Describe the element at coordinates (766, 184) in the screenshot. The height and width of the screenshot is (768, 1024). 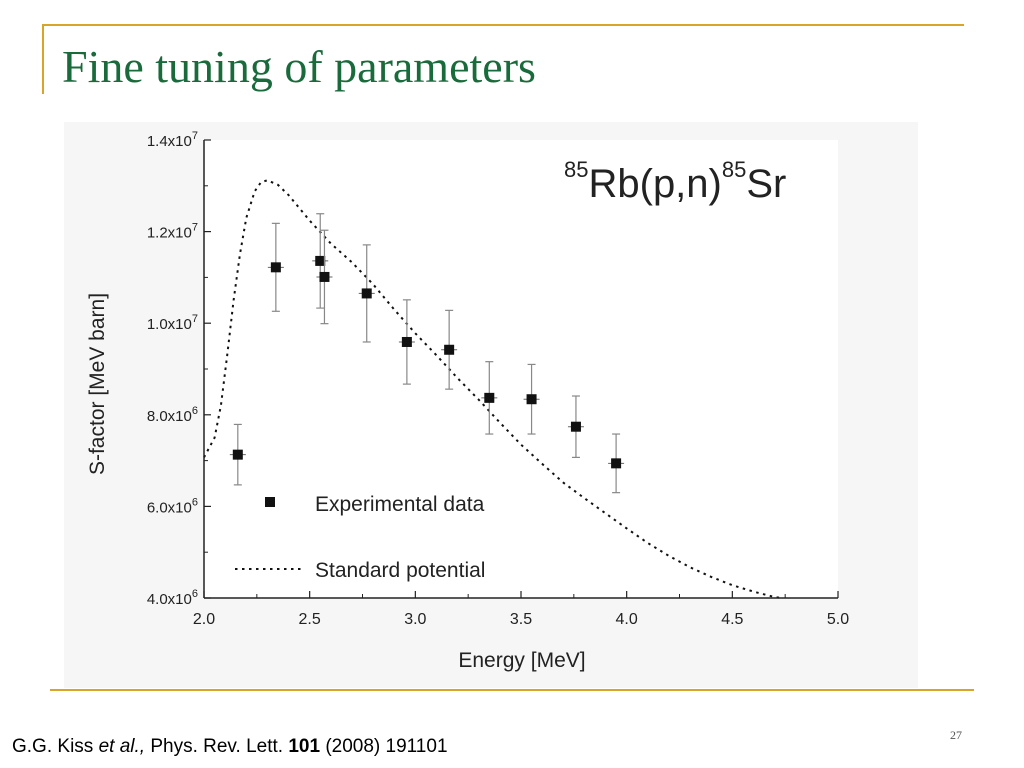
I see `chart-title-base2: Sr` at that location.